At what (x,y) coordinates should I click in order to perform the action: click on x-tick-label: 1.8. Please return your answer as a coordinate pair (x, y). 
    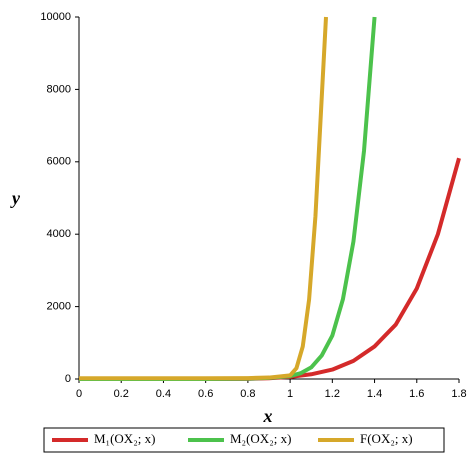
    Looking at the image, I should click on (458, 394).